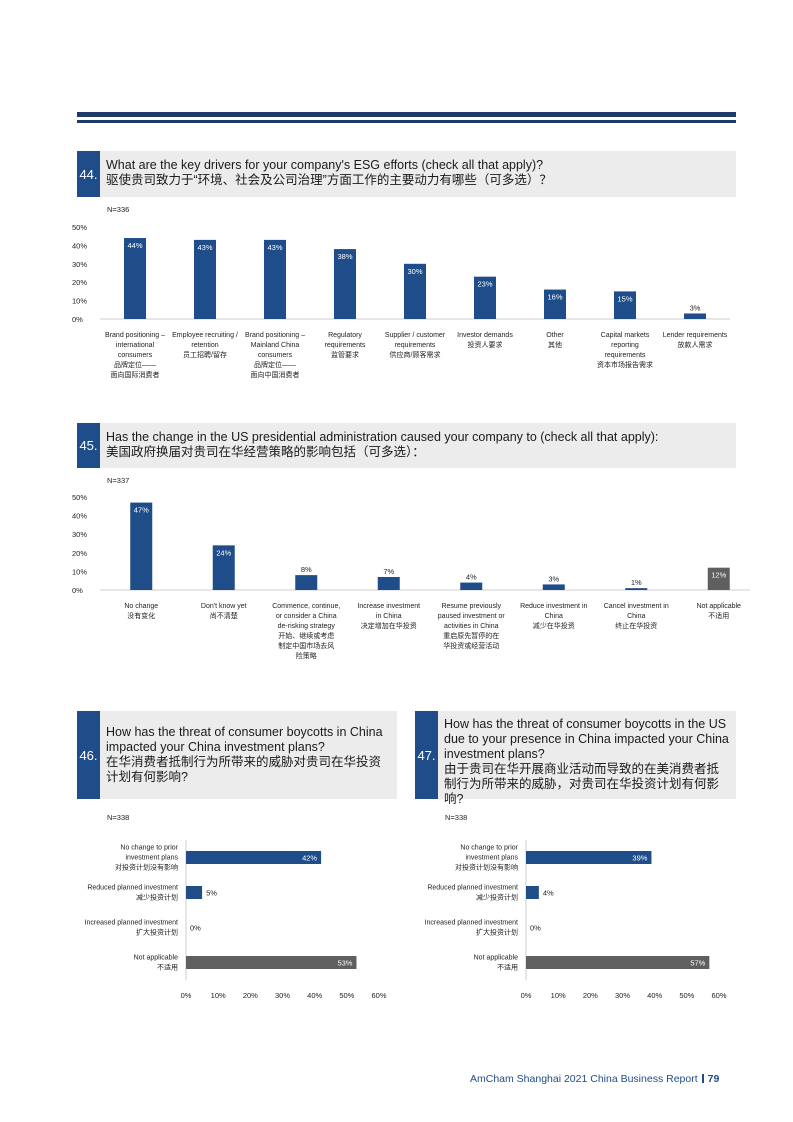  I want to click on q46-category-line: 减少投资计划, so click(157, 897).